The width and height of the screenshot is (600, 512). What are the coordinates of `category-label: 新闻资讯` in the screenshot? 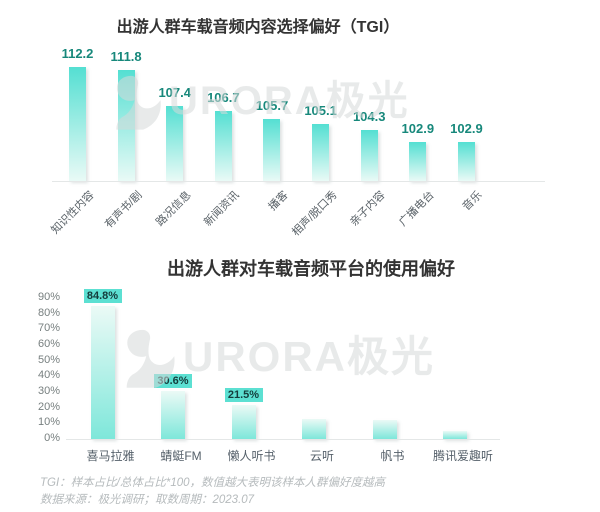 It's located at (222, 209).